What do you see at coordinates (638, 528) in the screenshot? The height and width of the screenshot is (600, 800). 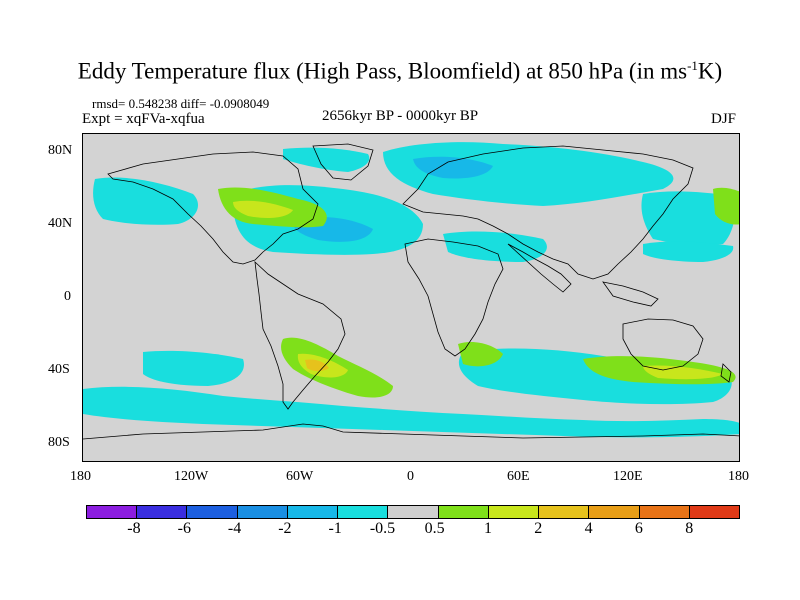 I see `colorbar-label: 6` at bounding box center [638, 528].